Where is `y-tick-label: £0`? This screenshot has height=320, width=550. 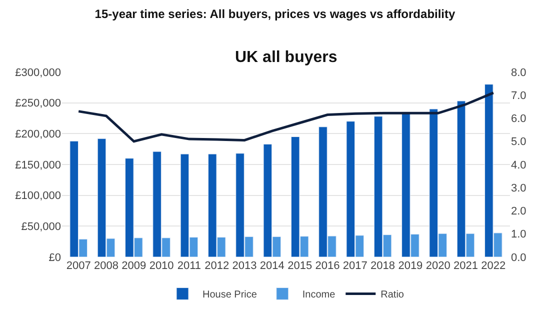 y-tick-label: £0 is located at coordinates (54, 258).